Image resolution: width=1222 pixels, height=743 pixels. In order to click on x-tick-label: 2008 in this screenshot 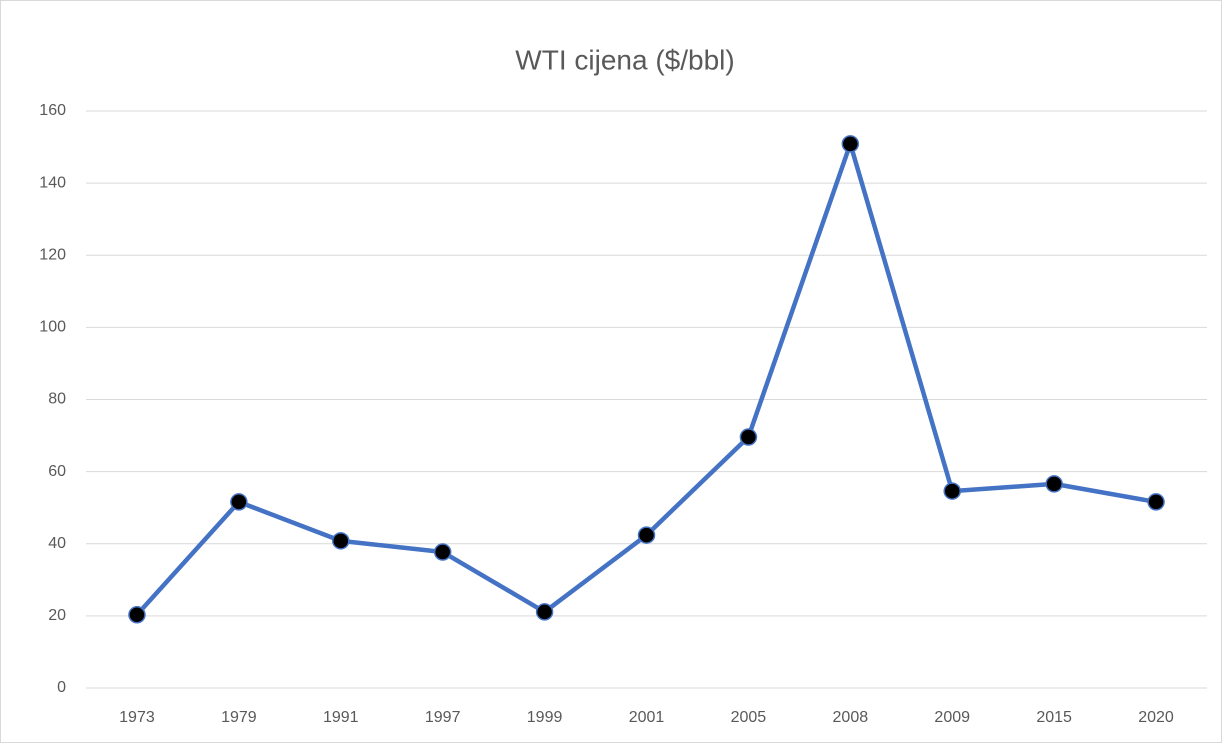, I will do `click(851, 717)`.